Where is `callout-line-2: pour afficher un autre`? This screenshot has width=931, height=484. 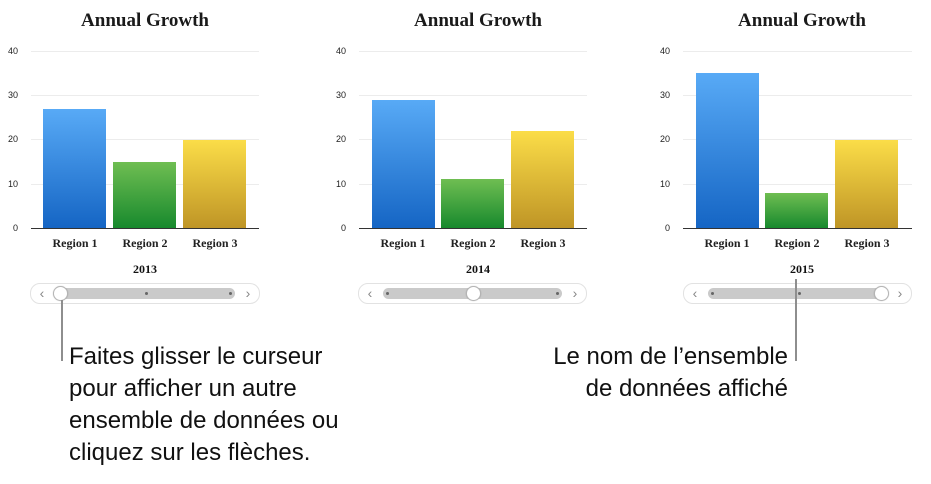 callout-line-2: pour afficher un autre is located at coordinates (183, 388).